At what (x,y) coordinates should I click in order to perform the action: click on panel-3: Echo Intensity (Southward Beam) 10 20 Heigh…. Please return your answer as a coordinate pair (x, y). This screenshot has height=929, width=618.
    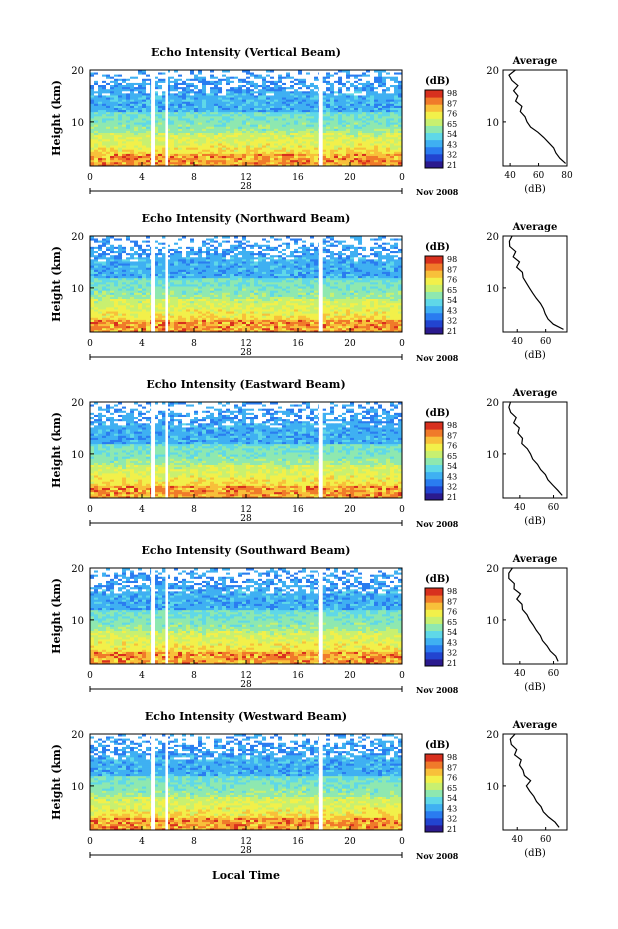
    Looking at the image, I should click on (308, 619).